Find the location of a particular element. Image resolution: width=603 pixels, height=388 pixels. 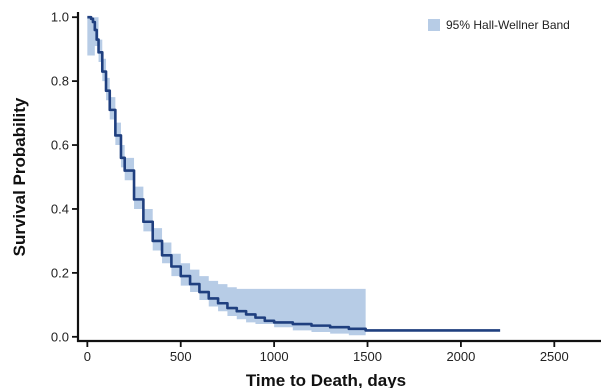

x-tick-label-1000: 1000 is located at coordinates (274, 356).